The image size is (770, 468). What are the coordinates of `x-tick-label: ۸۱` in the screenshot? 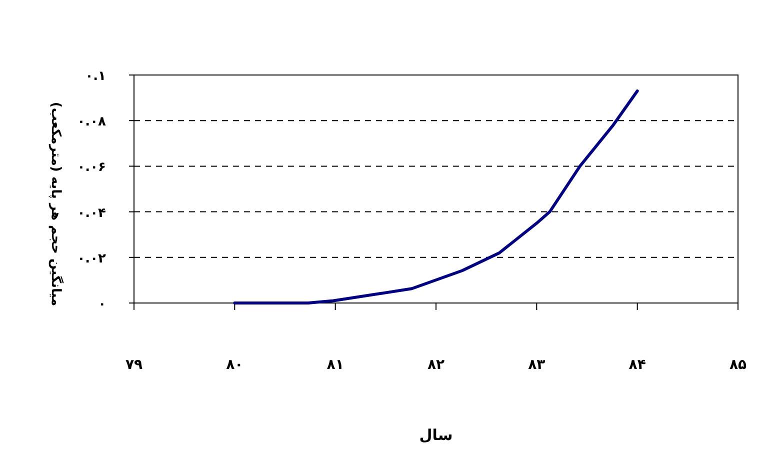 It's located at (335, 365).